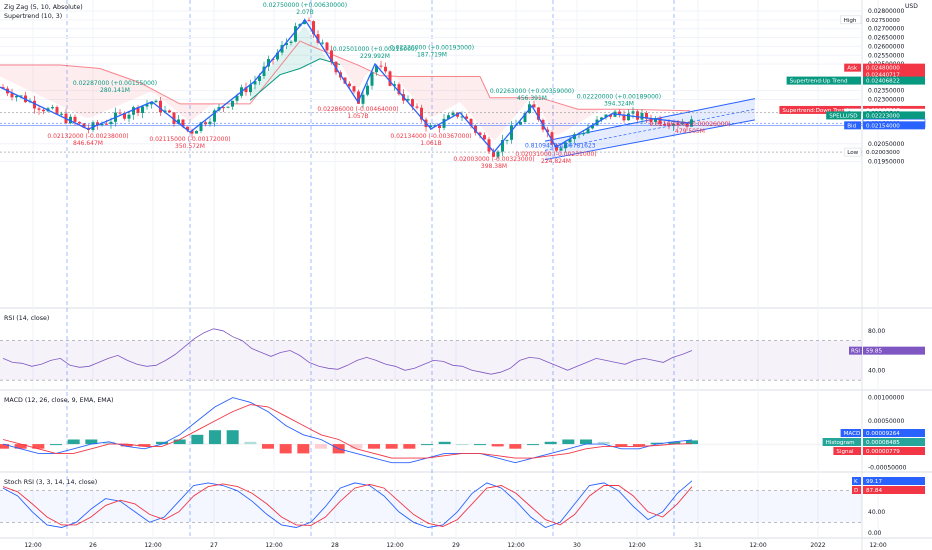  I want to click on parallel-channel-fill, so click(650, 129).